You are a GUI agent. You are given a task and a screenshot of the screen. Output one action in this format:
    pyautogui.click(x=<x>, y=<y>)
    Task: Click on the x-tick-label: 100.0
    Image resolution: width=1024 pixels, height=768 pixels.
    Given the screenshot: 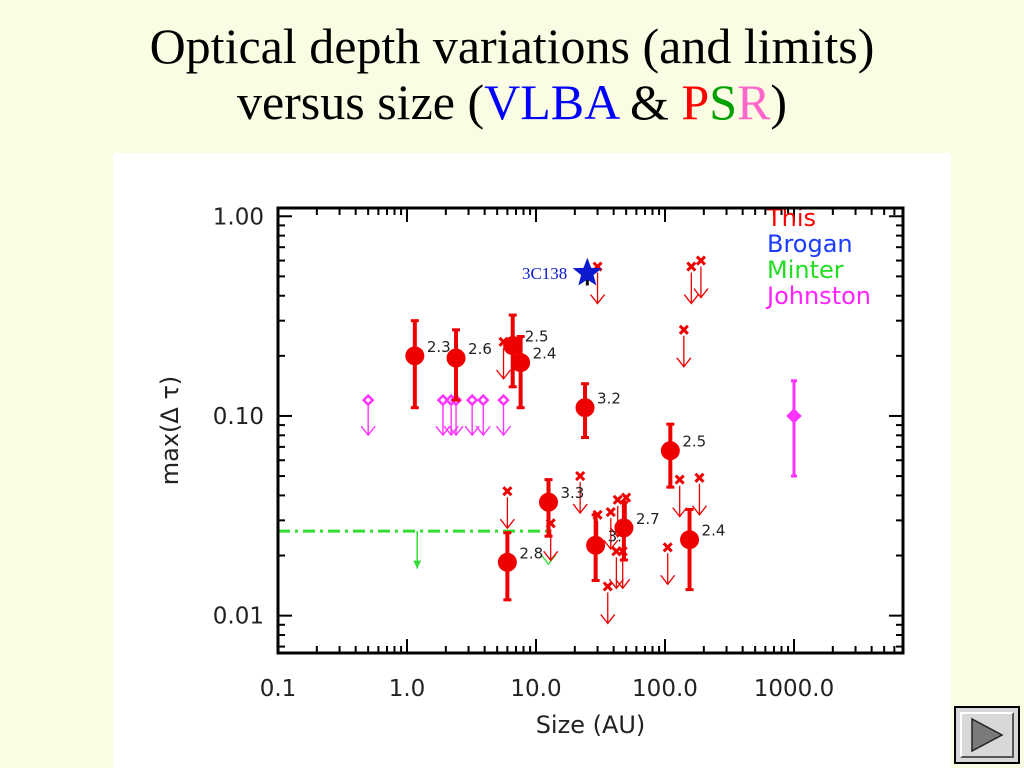 What is the action you would take?
    pyautogui.click(x=665, y=689)
    